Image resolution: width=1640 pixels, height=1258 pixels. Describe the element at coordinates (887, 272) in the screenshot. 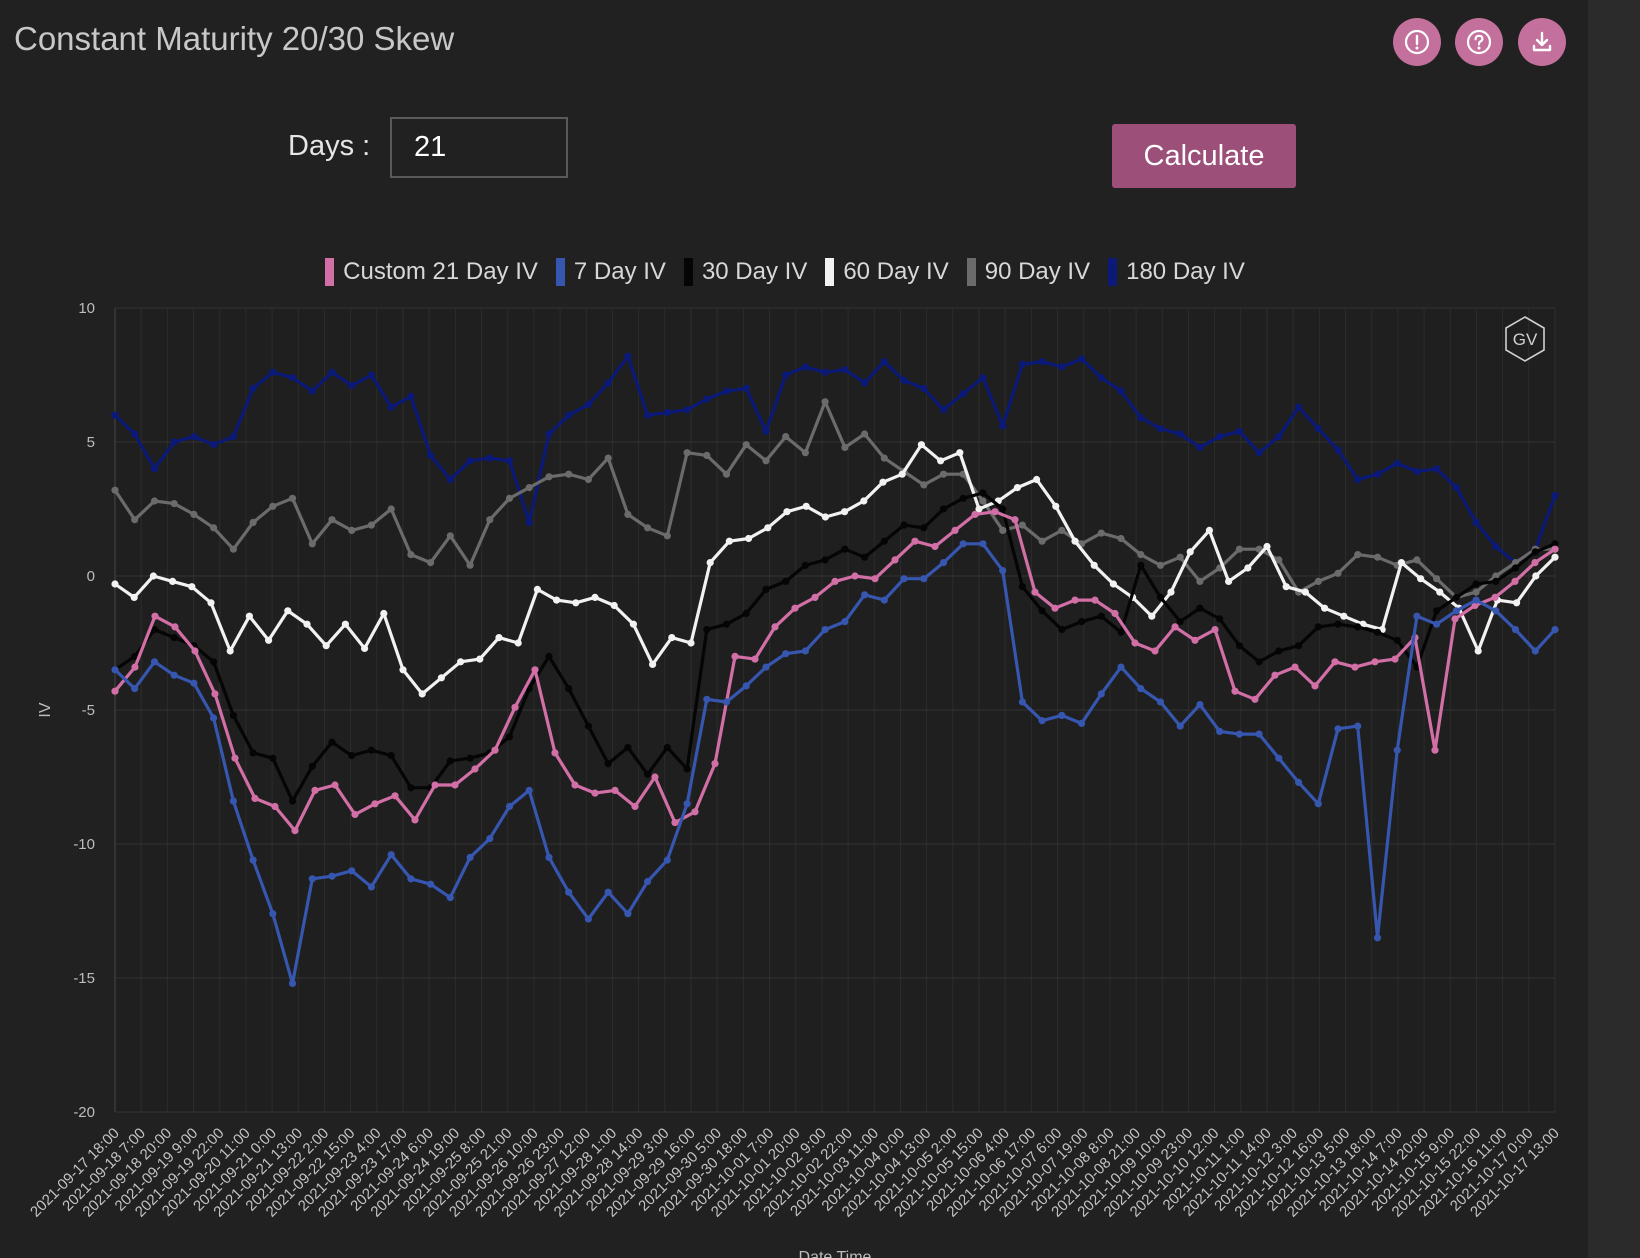

I see `legend-item-60-day-iv: 60 Day IV` at that location.